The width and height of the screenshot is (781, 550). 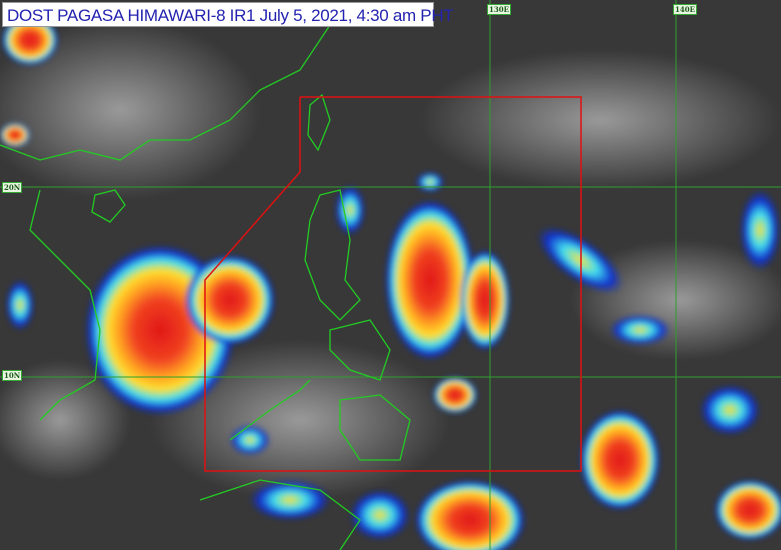 What do you see at coordinates (360, 350) in the screenshot?
I see `visayas-coast` at bounding box center [360, 350].